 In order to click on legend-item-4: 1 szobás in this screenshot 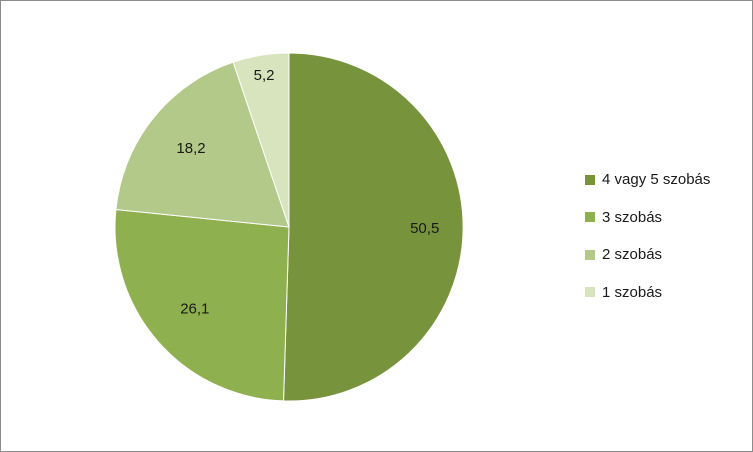, I will do `click(647, 293)`.